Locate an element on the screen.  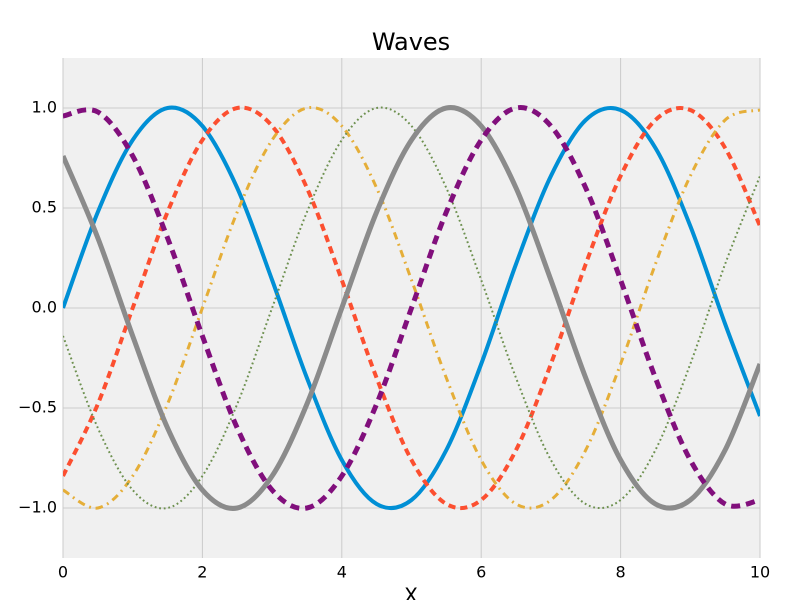
y-tick-label: −1.0 is located at coordinates (37, 507).